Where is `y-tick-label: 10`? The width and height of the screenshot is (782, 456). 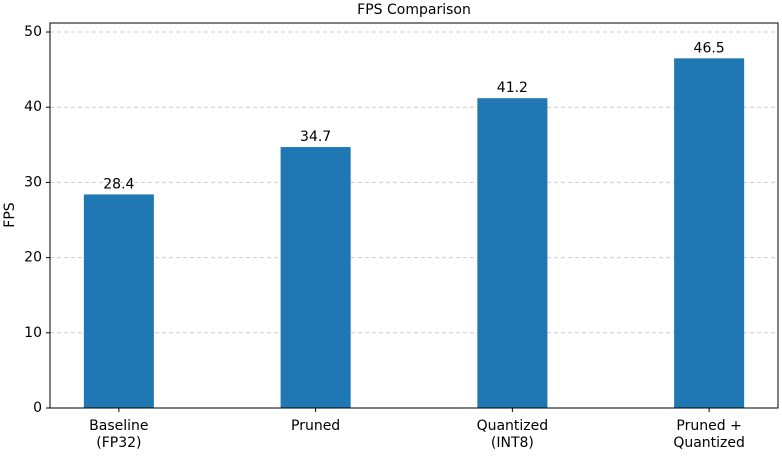
y-tick-label: 10 is located at coordinates (33, 333).